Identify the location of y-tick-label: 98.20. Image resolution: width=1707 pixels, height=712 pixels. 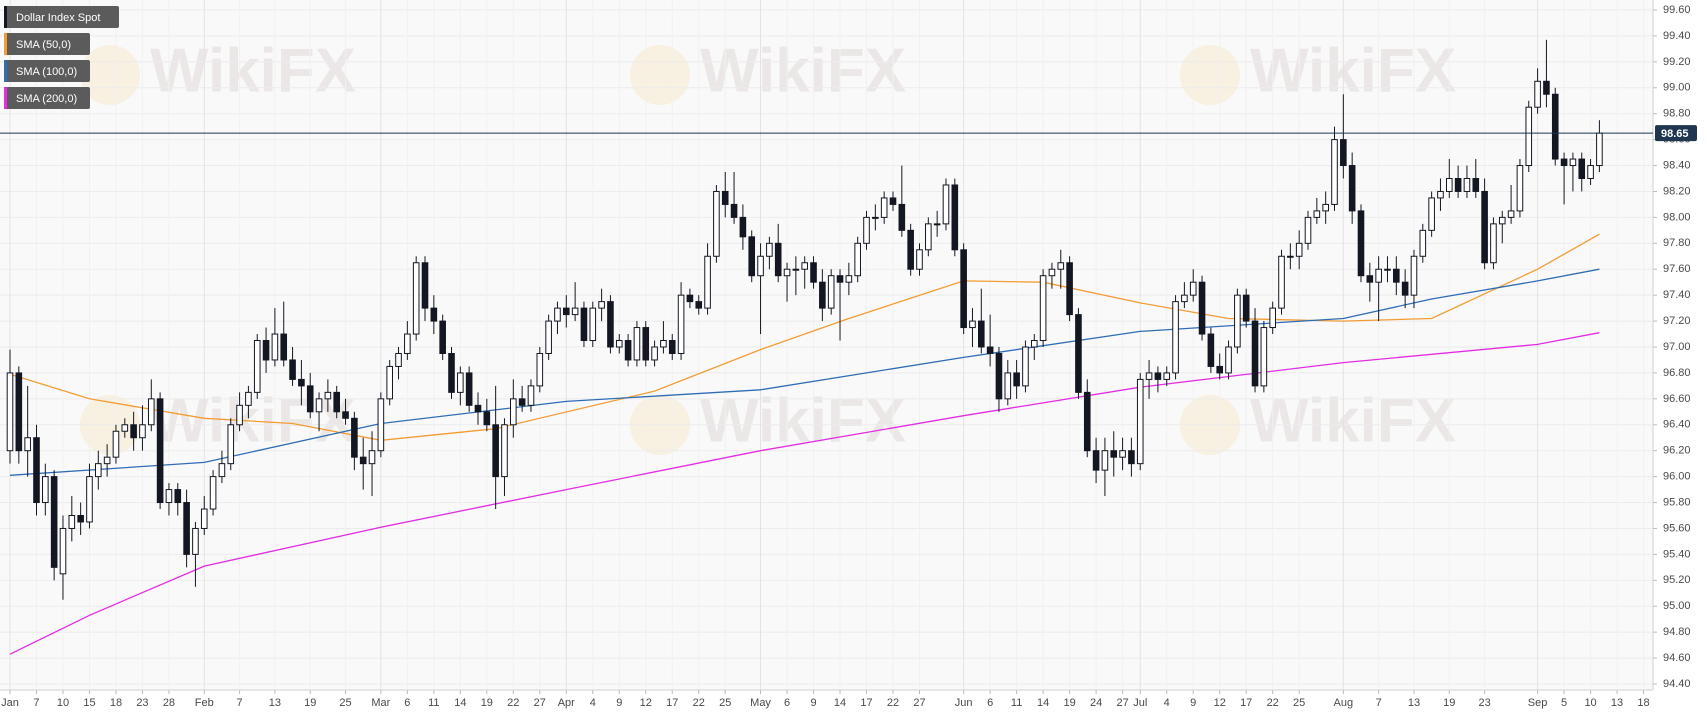
(1677, 191).